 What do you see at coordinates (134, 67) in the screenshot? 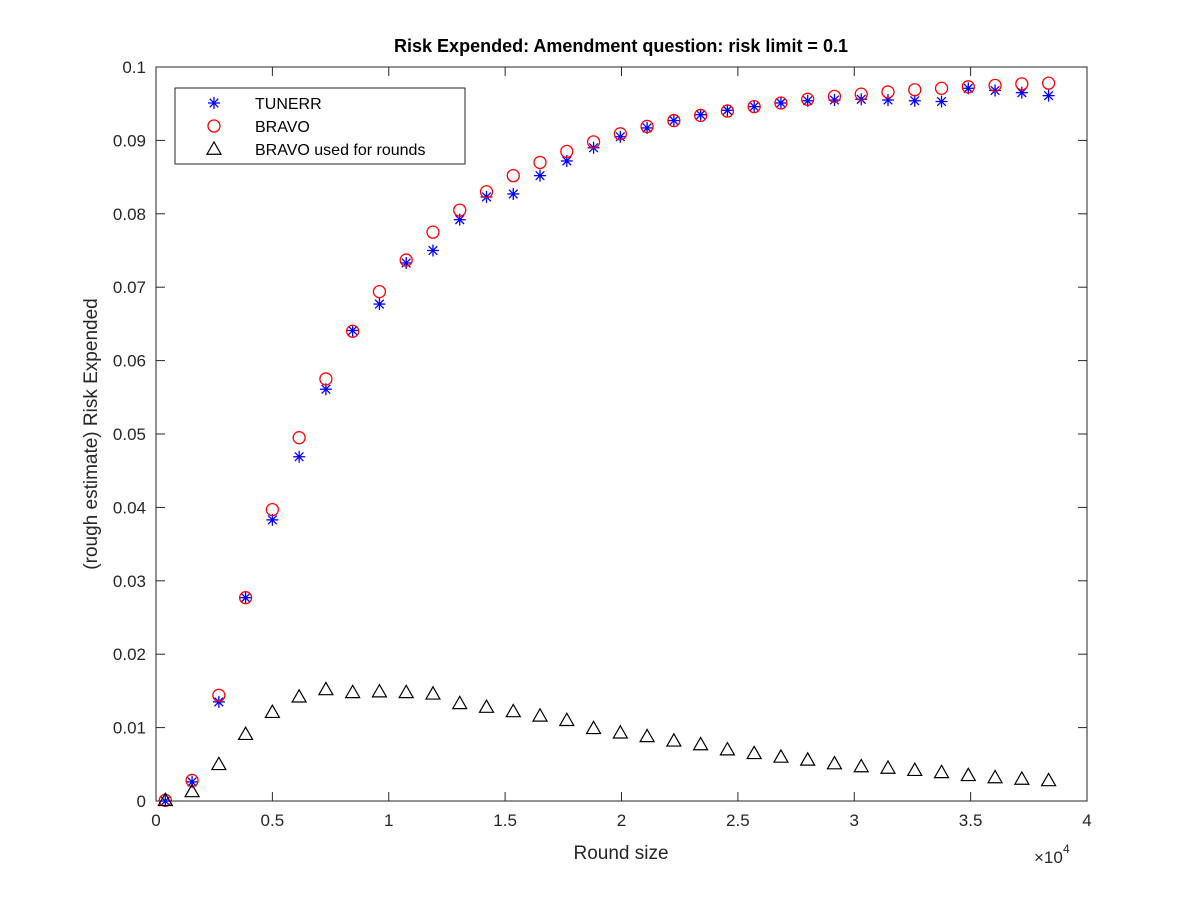
I see `y-tick-label: 0.1` at bounding box center [134, 67].